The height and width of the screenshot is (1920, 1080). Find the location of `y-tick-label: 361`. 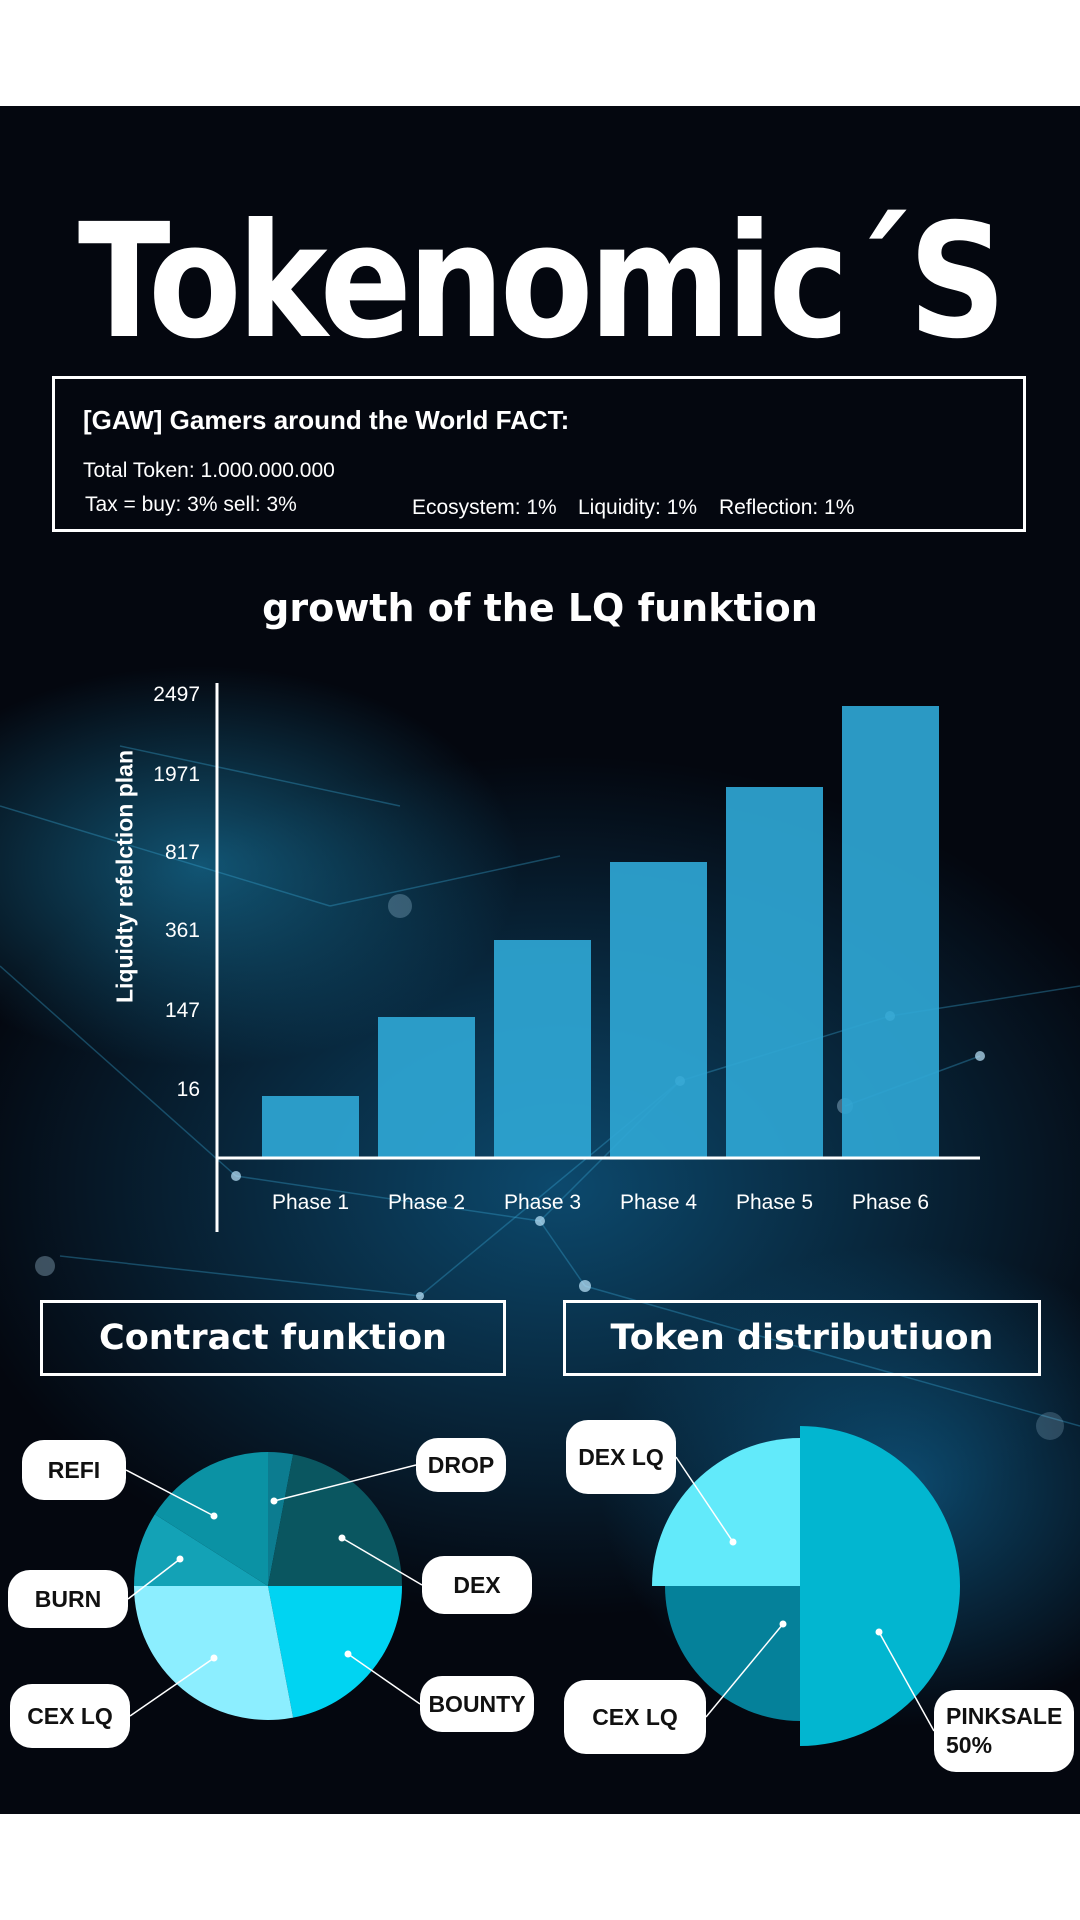

y-tick-label: 361 is located at coordinates (182, 930).